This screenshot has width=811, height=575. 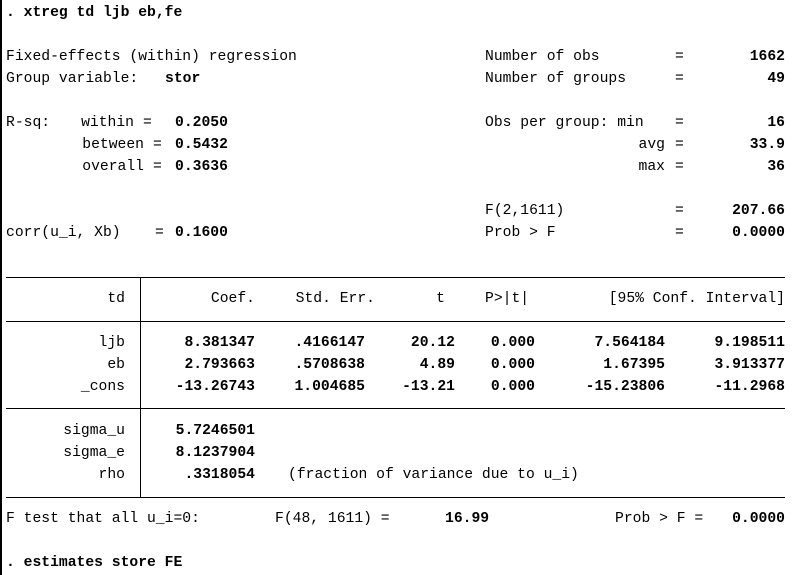 I want to click on ngroups-label: Number of groups, so click(x=556, y=79).